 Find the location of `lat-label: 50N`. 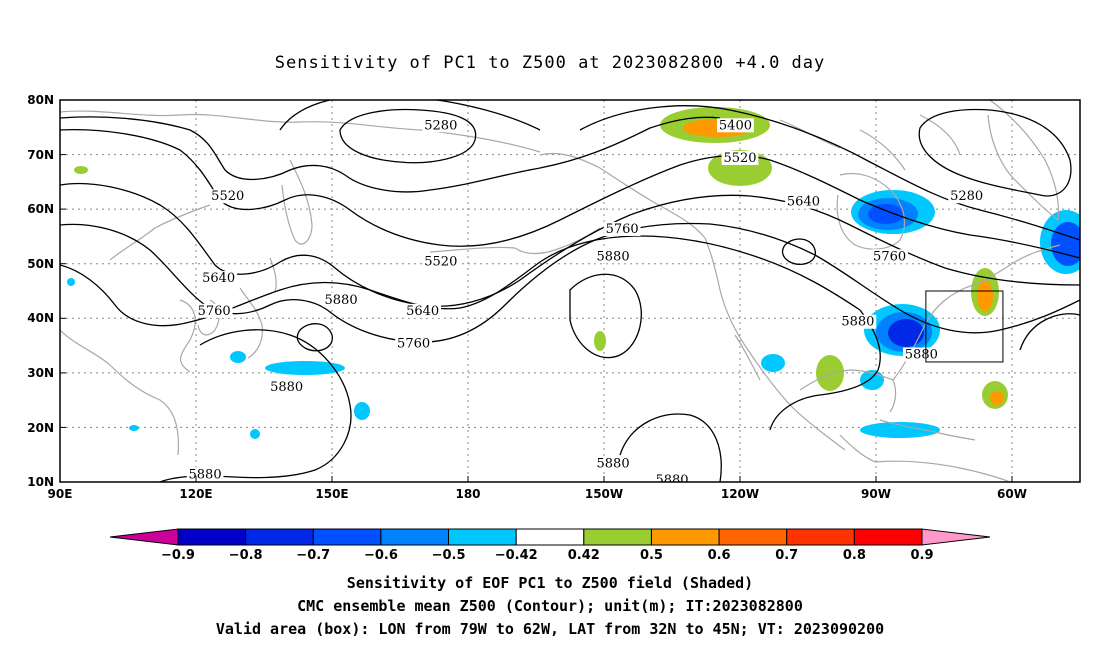

lat-label: 50N is located at coordinates (40, 264).